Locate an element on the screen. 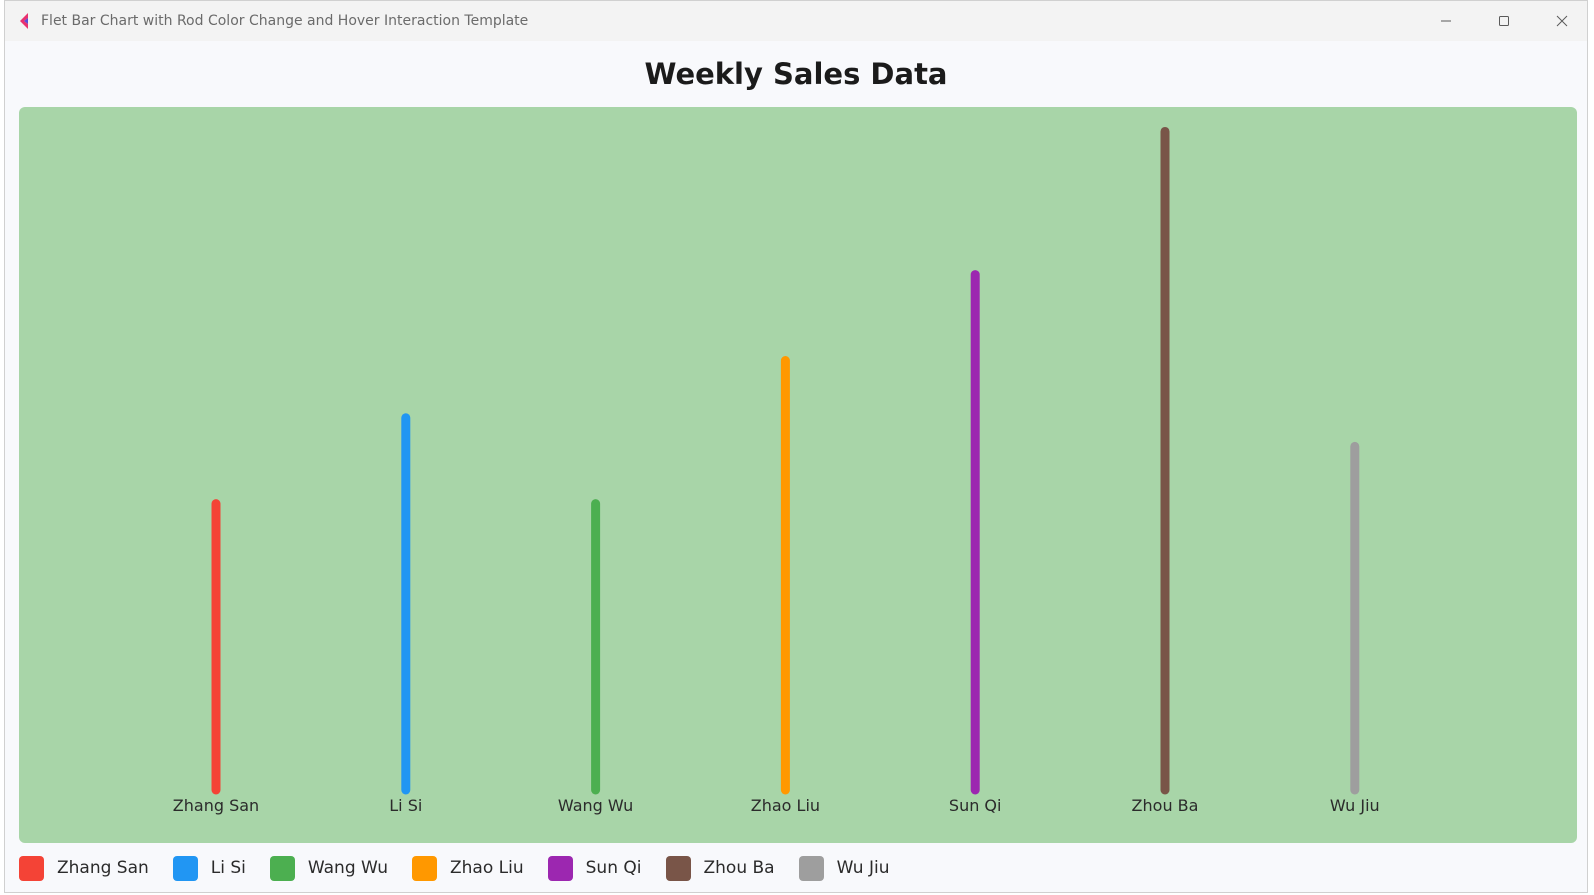 This screenshot has height=895, width=1594. legend-label: Wu Jiu is located at coordinates (863, 868).